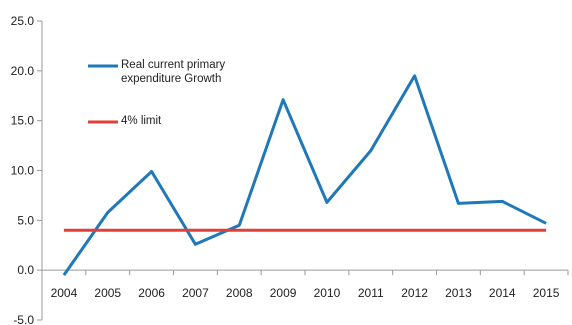  I want to click on x-tick-label: 2015, so click(546, 293).